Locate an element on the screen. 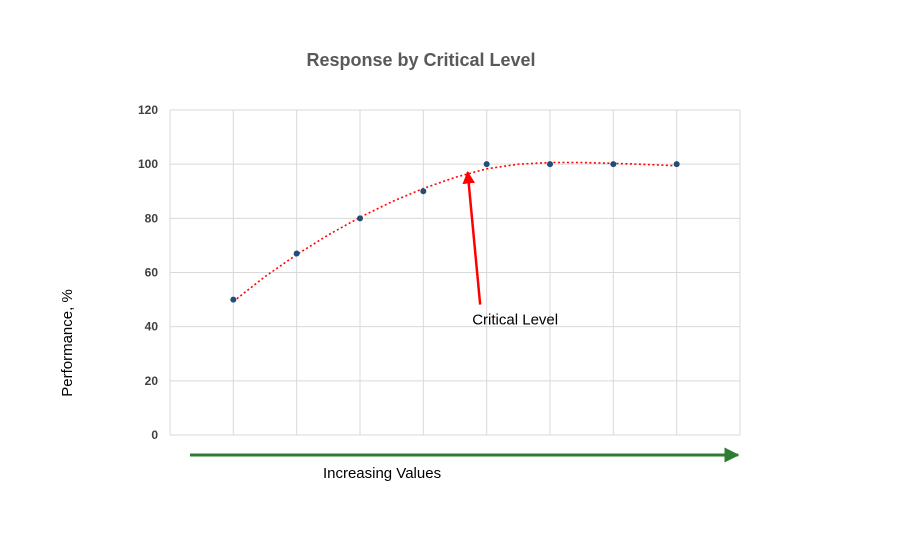 The width and height of the screenshot is (914, 535). y-tick-label-2: 40 is located at coordinates (152, 327).